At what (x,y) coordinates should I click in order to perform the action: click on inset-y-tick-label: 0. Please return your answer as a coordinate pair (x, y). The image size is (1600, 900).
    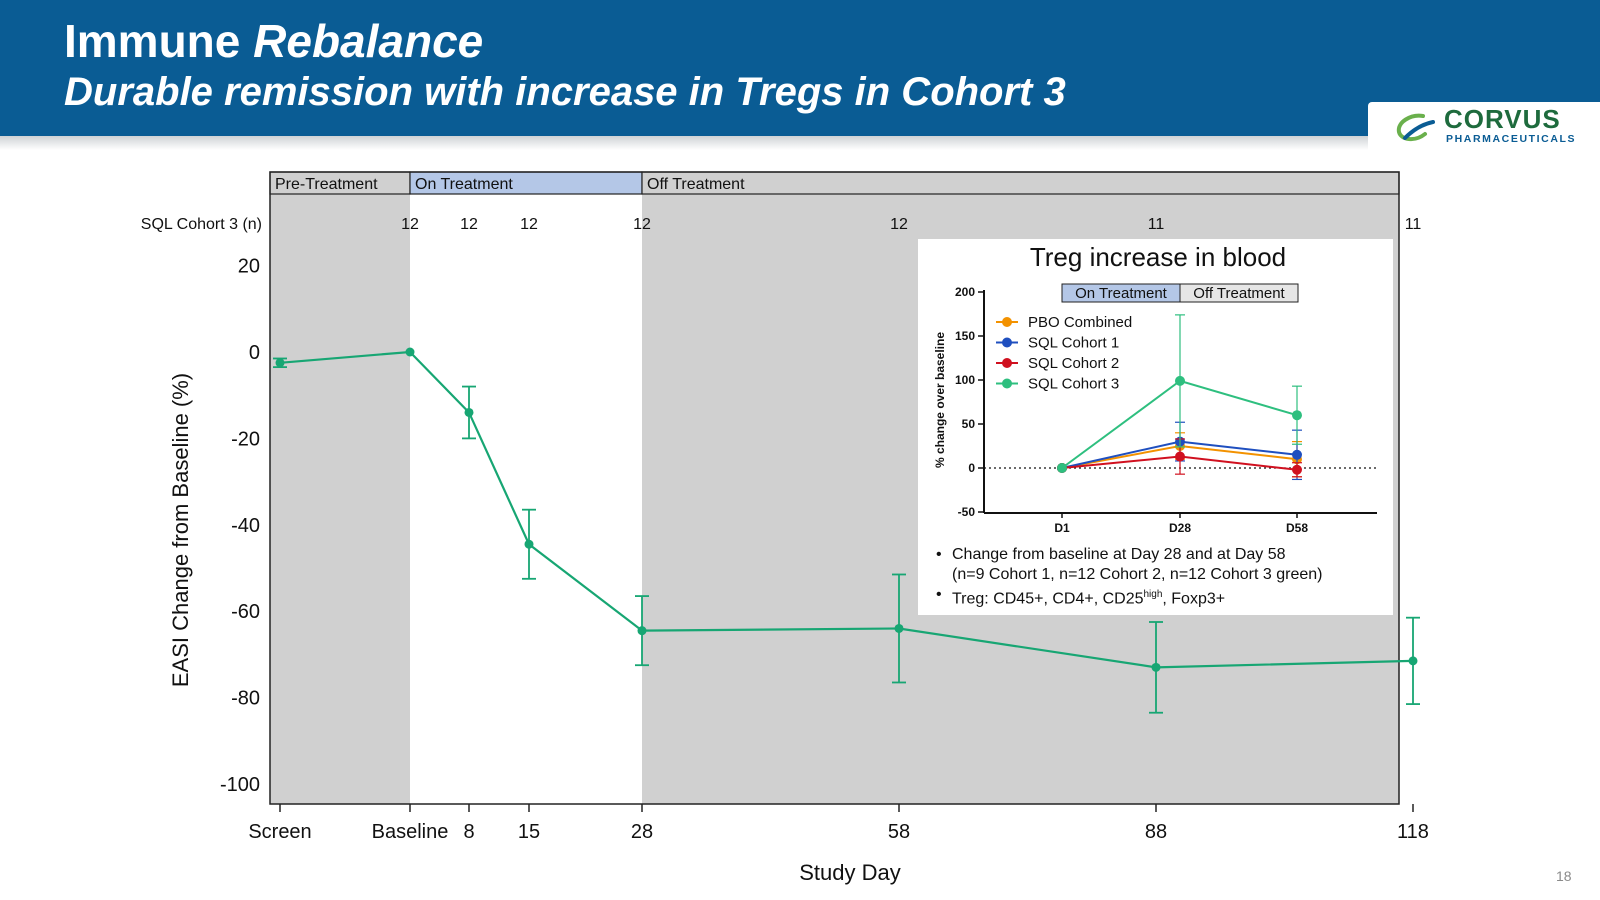
    Looking at the image, I should click on (971, 468).